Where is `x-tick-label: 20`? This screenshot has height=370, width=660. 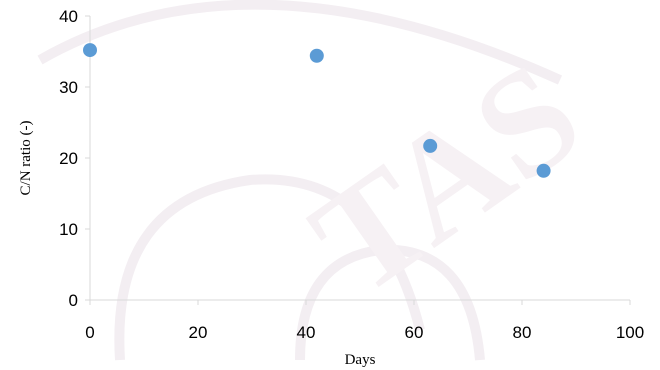
x-tick-label: 20 is located at coordinates (198, 332).